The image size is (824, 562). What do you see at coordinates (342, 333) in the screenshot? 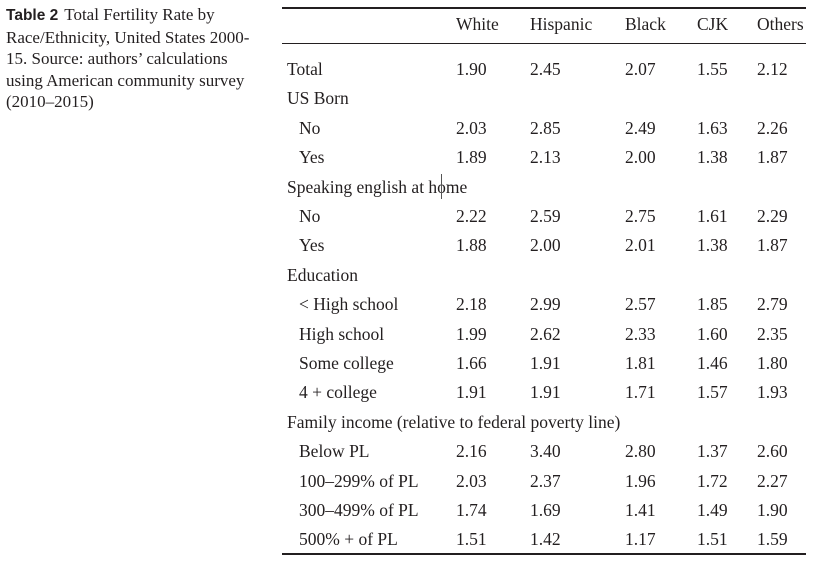
I see `row-label: High school` at bounding box center [342, 333].